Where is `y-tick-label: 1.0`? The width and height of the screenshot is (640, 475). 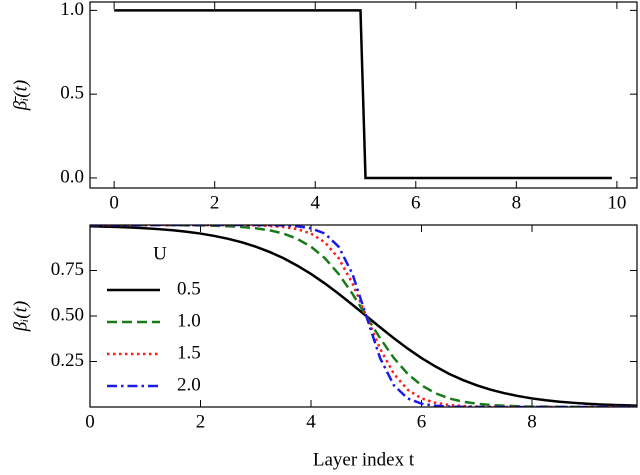 y-tick-label: 1.0 is located at coordinates (72, 10).